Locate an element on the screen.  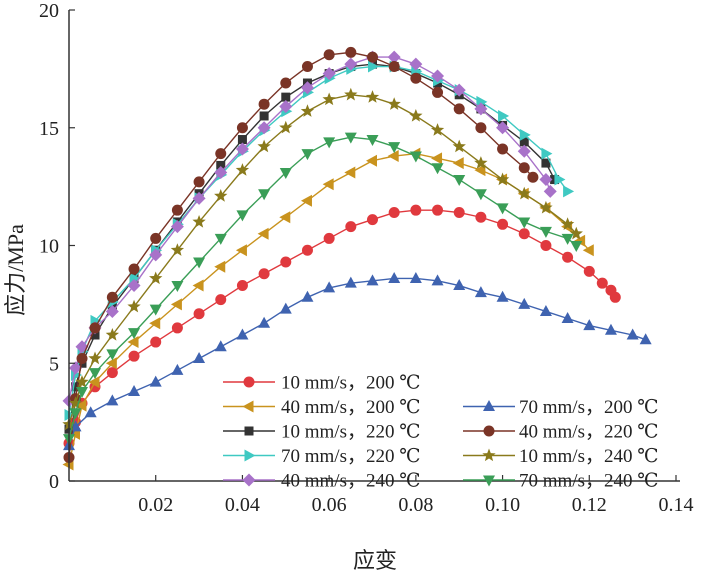
legend-label: 40 mm/s，240 ℃ is located at coordinates (351, 481).